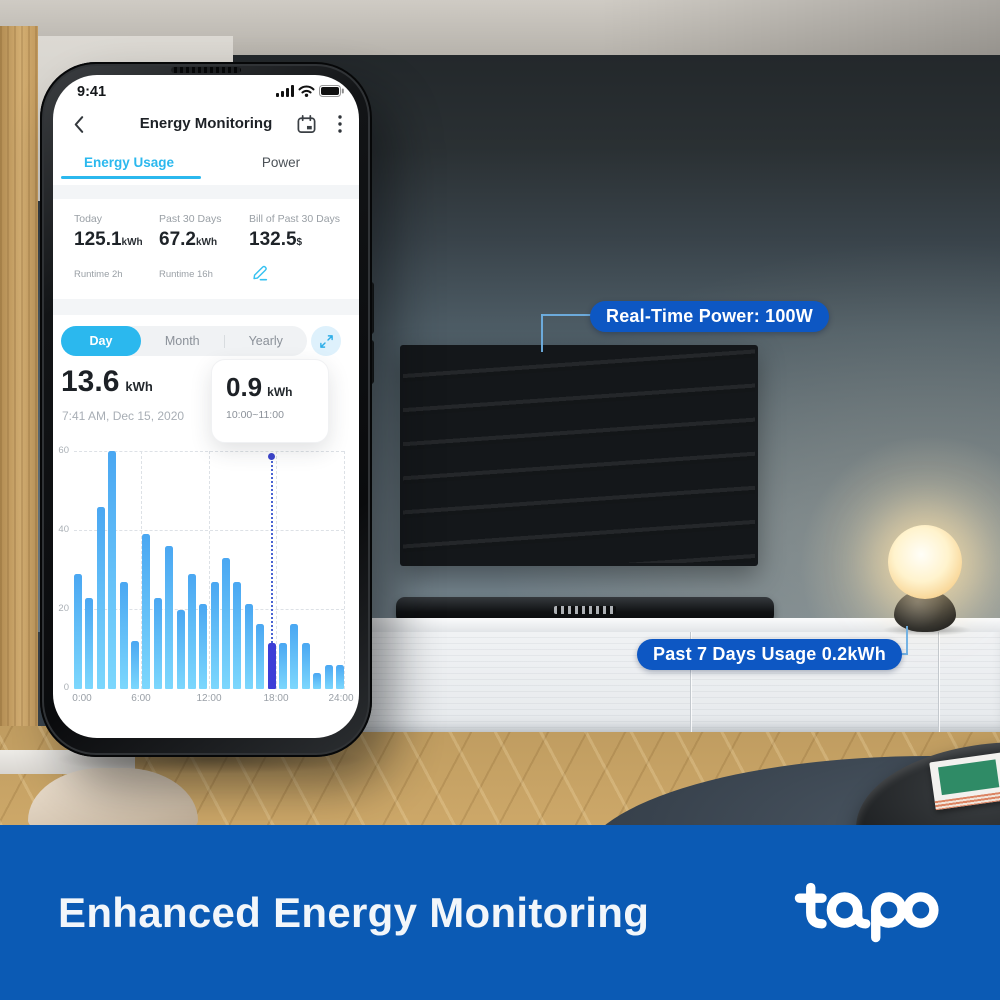 The width and height of the screenshot is (1000, 1000). Describe the element at coordinates (209, 698) in the screenshot. I see `x-tick-label: 12:00` at that location.